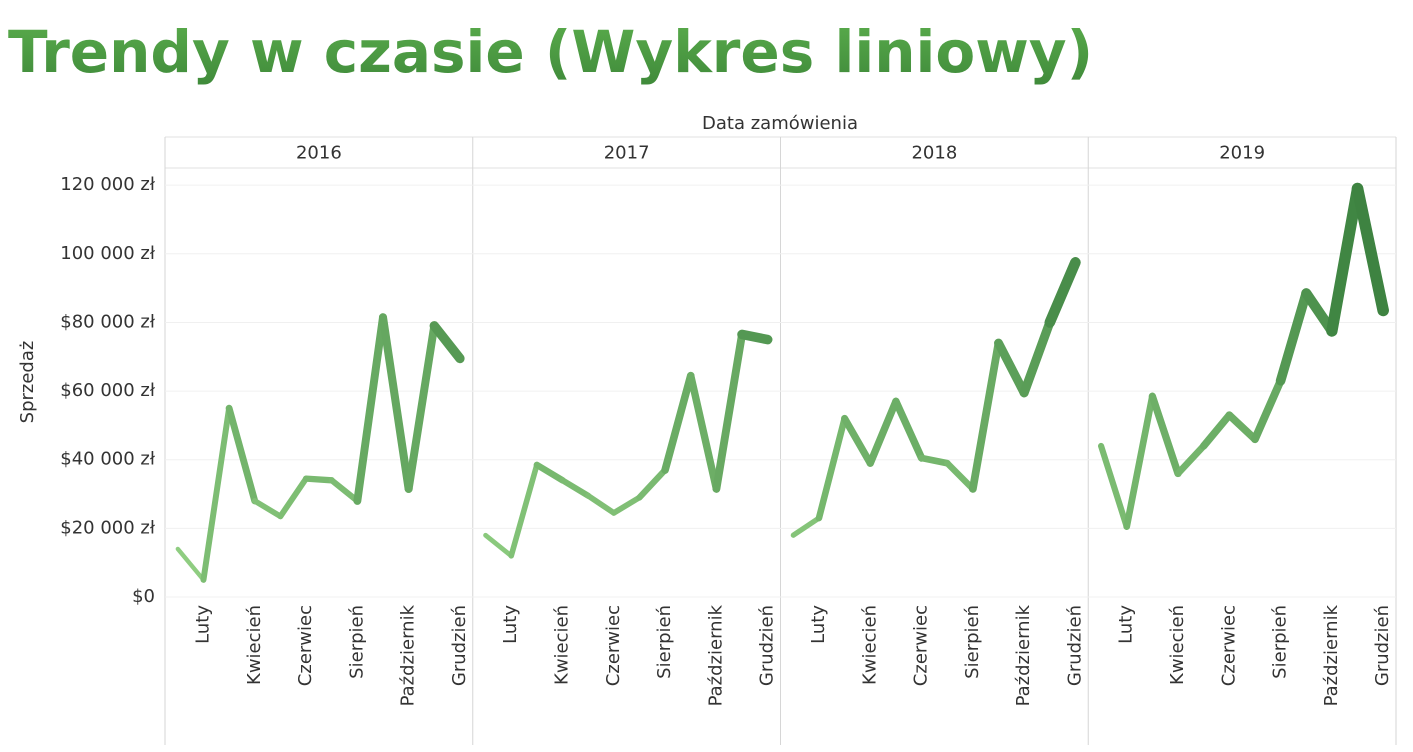  Describe the element at coordinates (108, 459) in the screenshot. I see `y-tick-label: $40 000 zł` at that location.